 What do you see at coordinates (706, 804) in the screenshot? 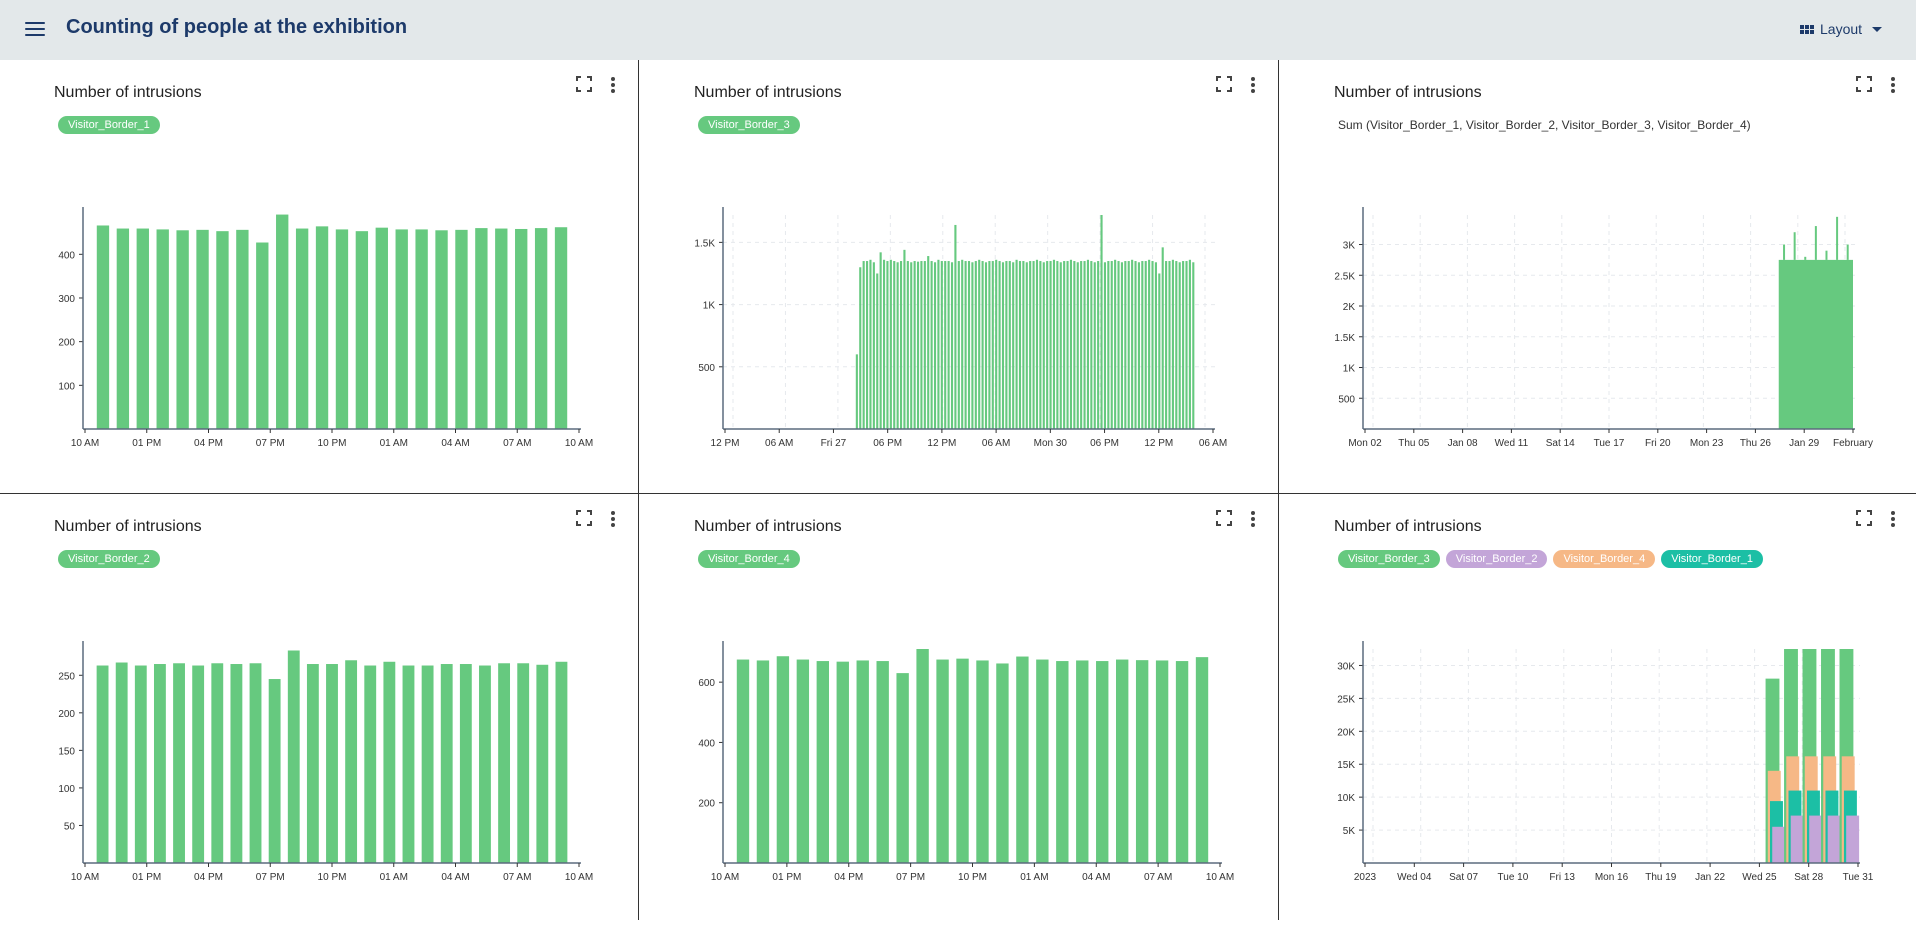
I see `y-tick-label: 200` at bounding box center [706, 804].